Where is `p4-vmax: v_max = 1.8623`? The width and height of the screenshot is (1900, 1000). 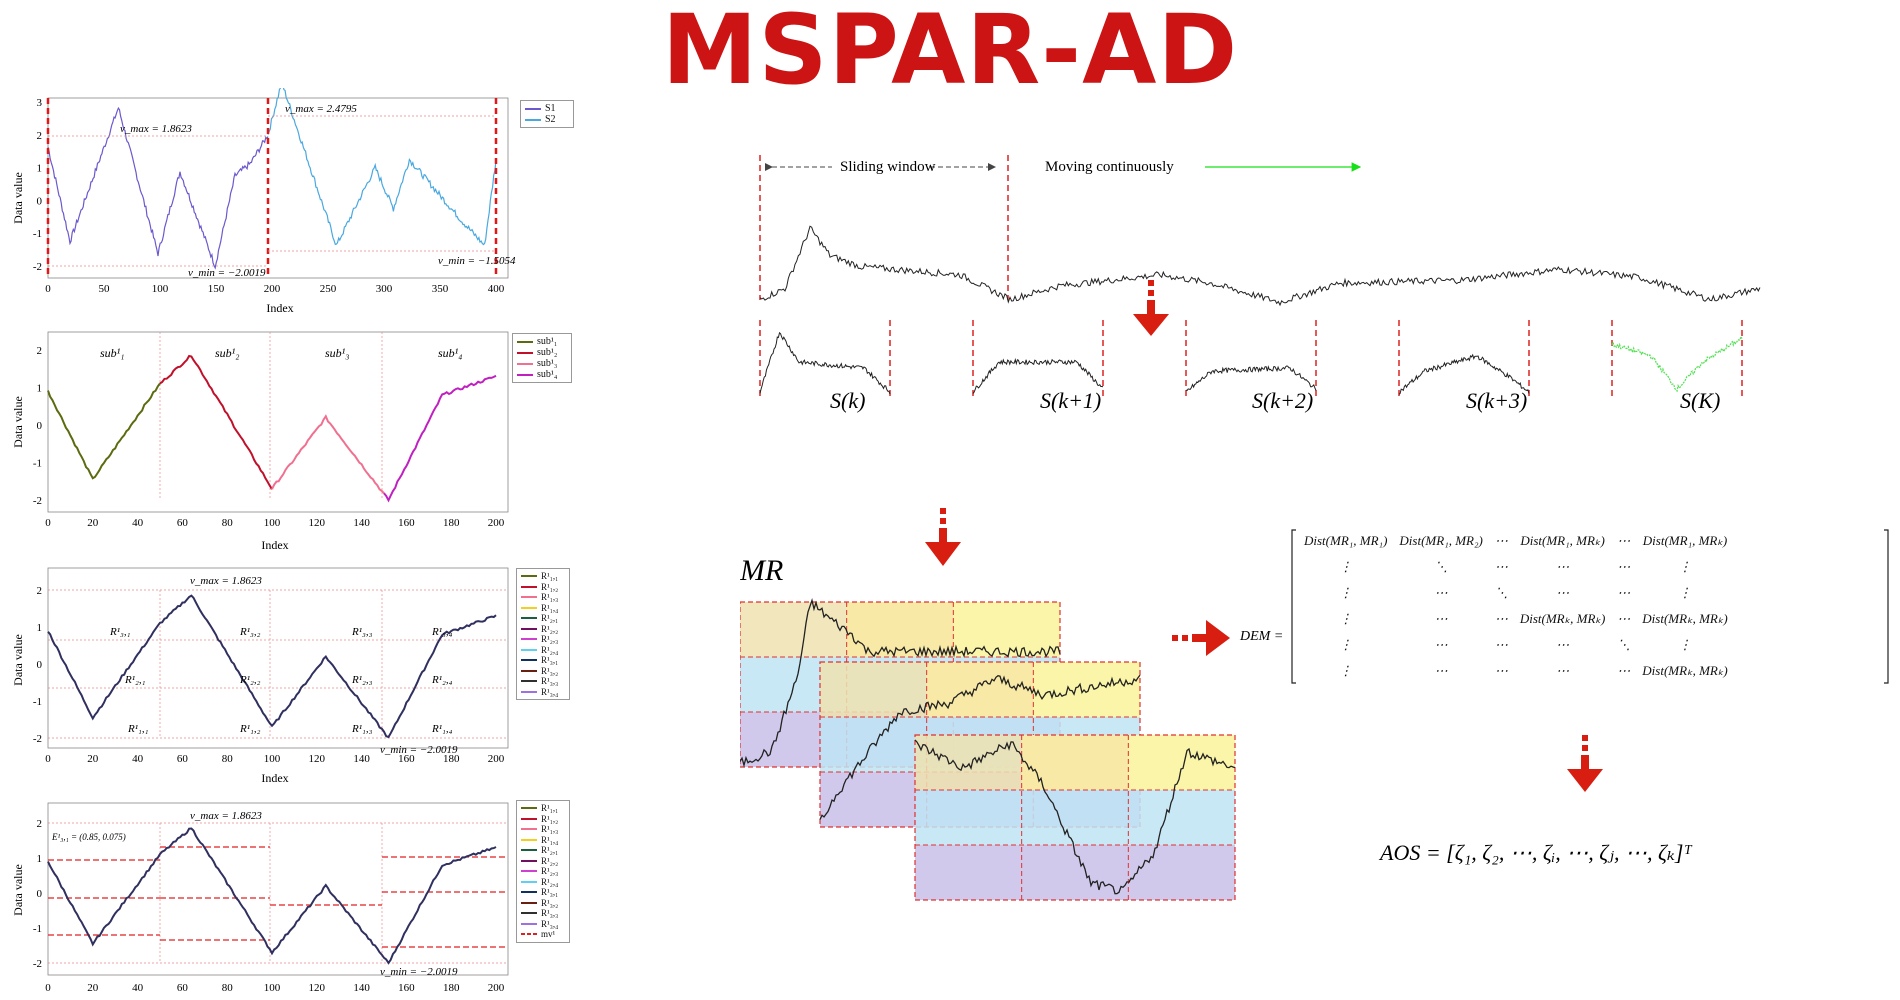 p4-vmax: v_max = 1.8623 is located at coordinates (226, 816).